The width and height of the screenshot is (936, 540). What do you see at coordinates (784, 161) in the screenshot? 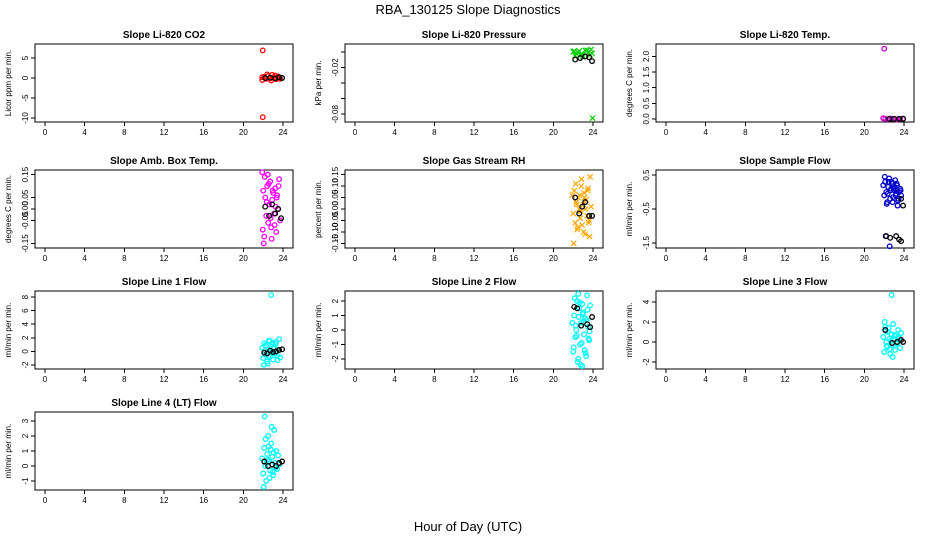
I see `panel-title: Slope Sample Flow` at bounding box center [784, 161].